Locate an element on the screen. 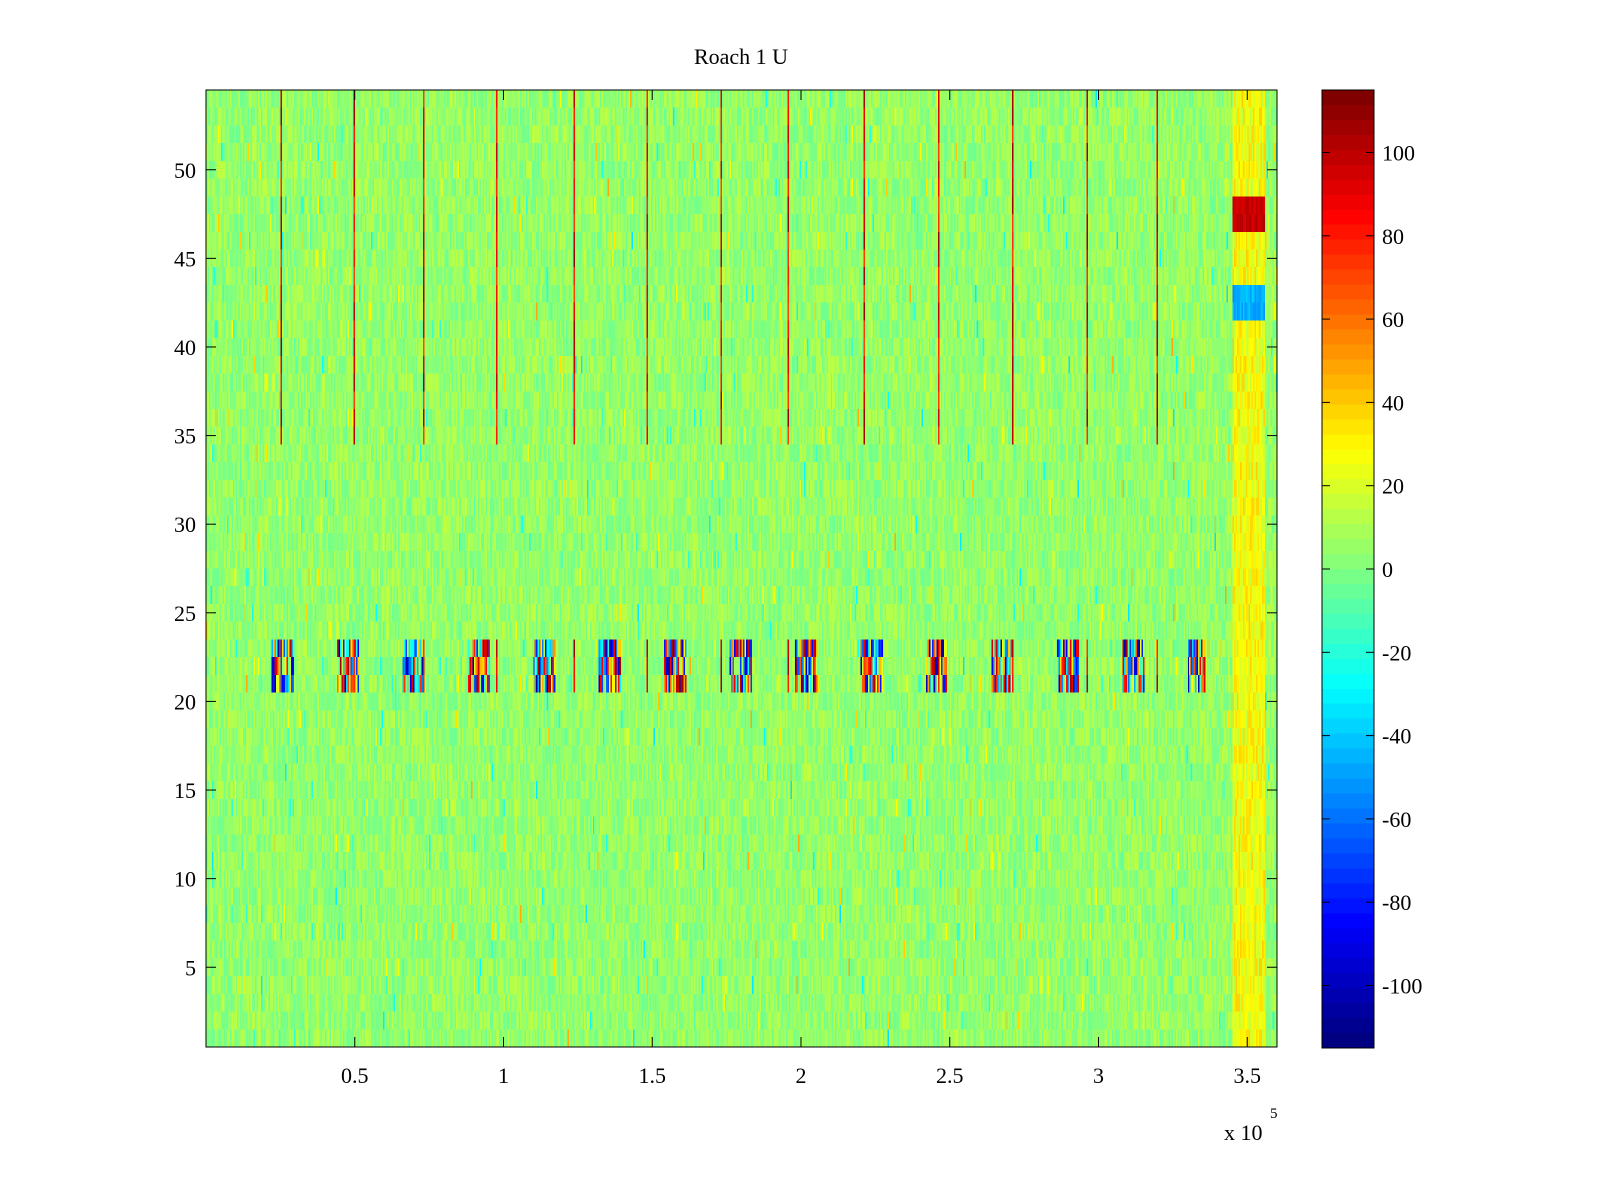 The height and width of the screenshot is (1200, 1600). x-tick-label: 3 is located at coordinates (1098, 1075).